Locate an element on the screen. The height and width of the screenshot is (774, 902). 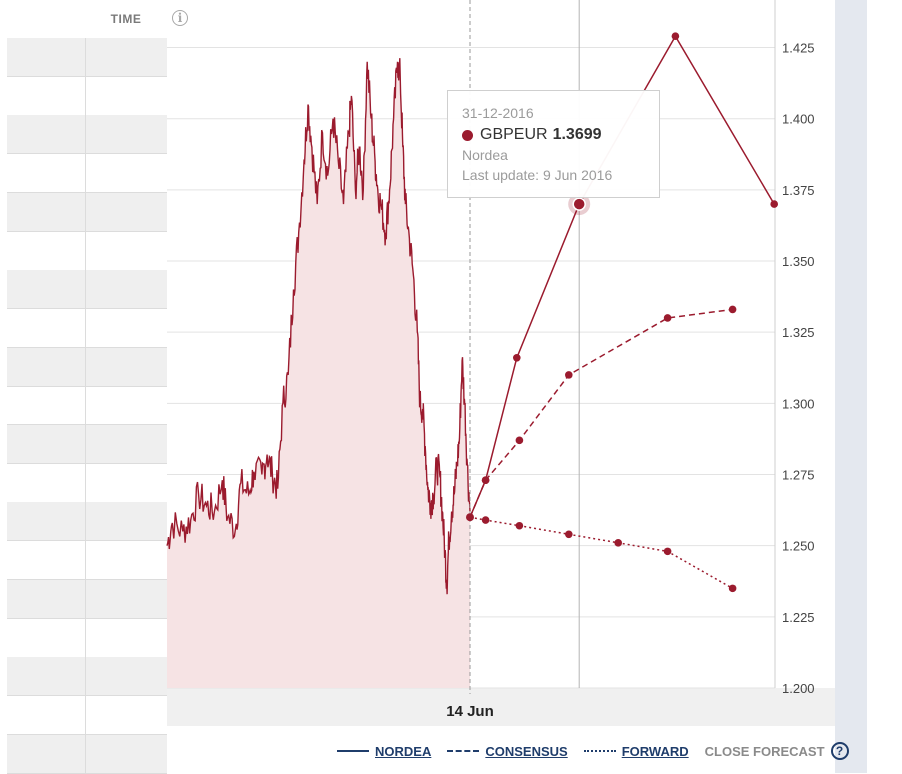
y-tick-label: 1.275 is located at coordinates (798, 475).